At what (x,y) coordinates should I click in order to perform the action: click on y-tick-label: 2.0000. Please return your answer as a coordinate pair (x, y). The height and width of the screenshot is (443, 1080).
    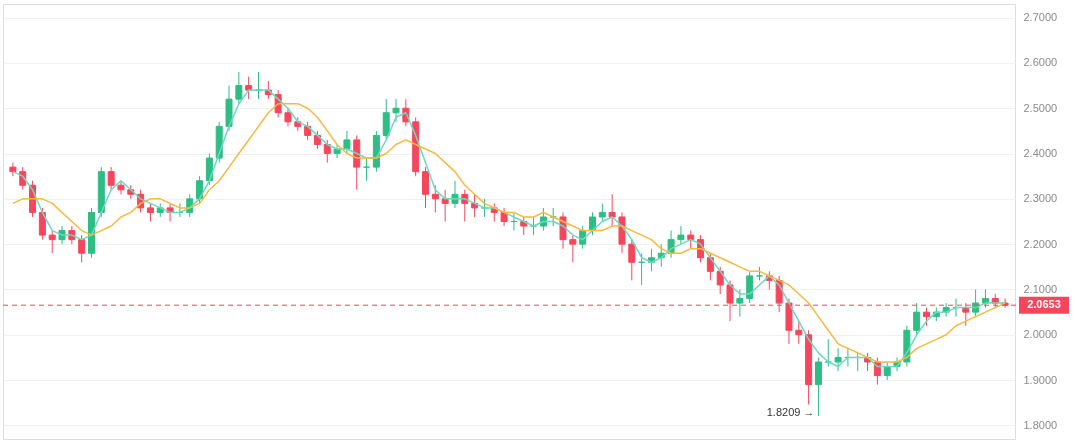
    Looking at the image, I should click on (1040, 334).